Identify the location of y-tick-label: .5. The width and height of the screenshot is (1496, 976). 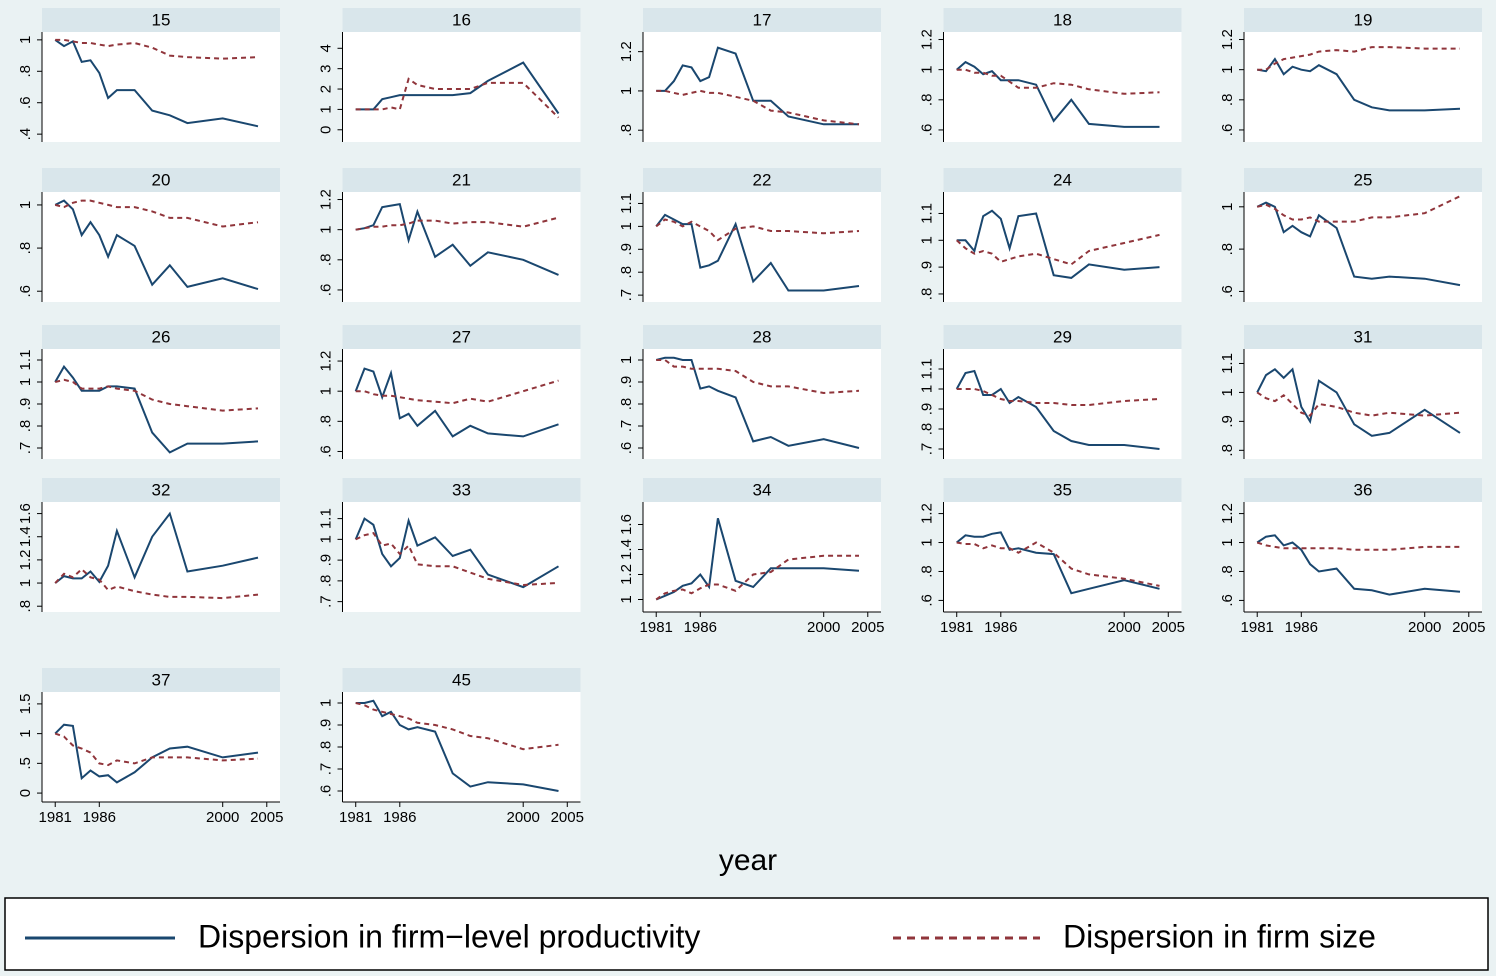
(25, 763).